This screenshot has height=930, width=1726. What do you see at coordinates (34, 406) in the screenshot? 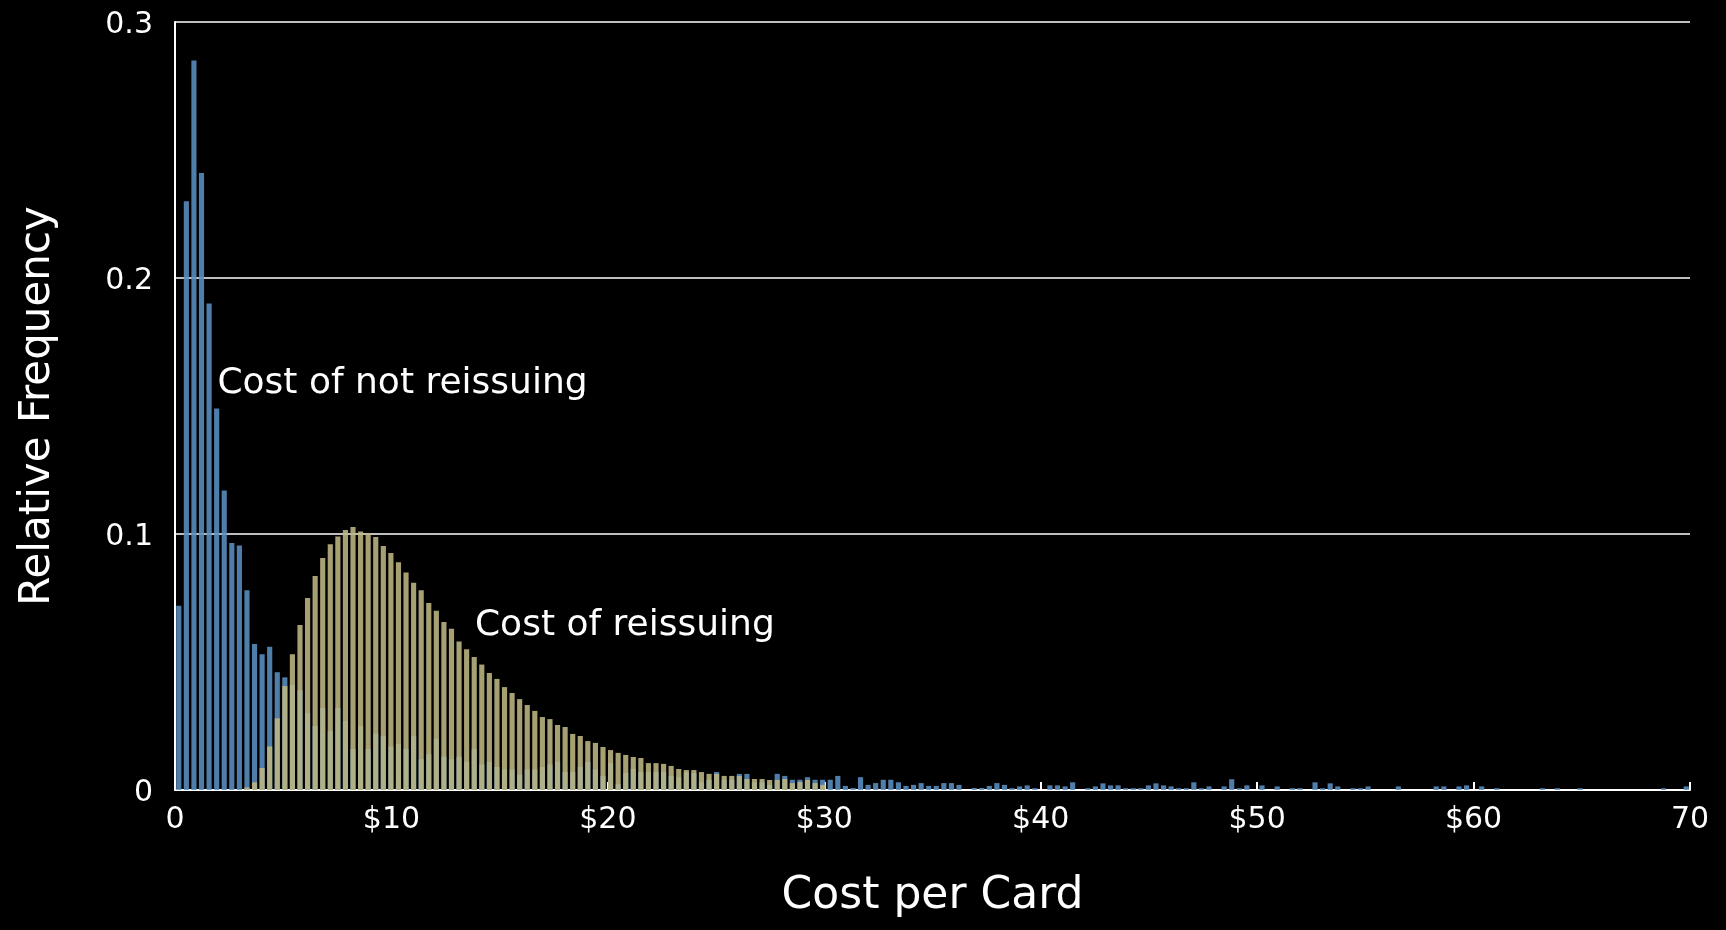
I see `y-axis-title: Relative Frequency` at bounding box center [34, 406].